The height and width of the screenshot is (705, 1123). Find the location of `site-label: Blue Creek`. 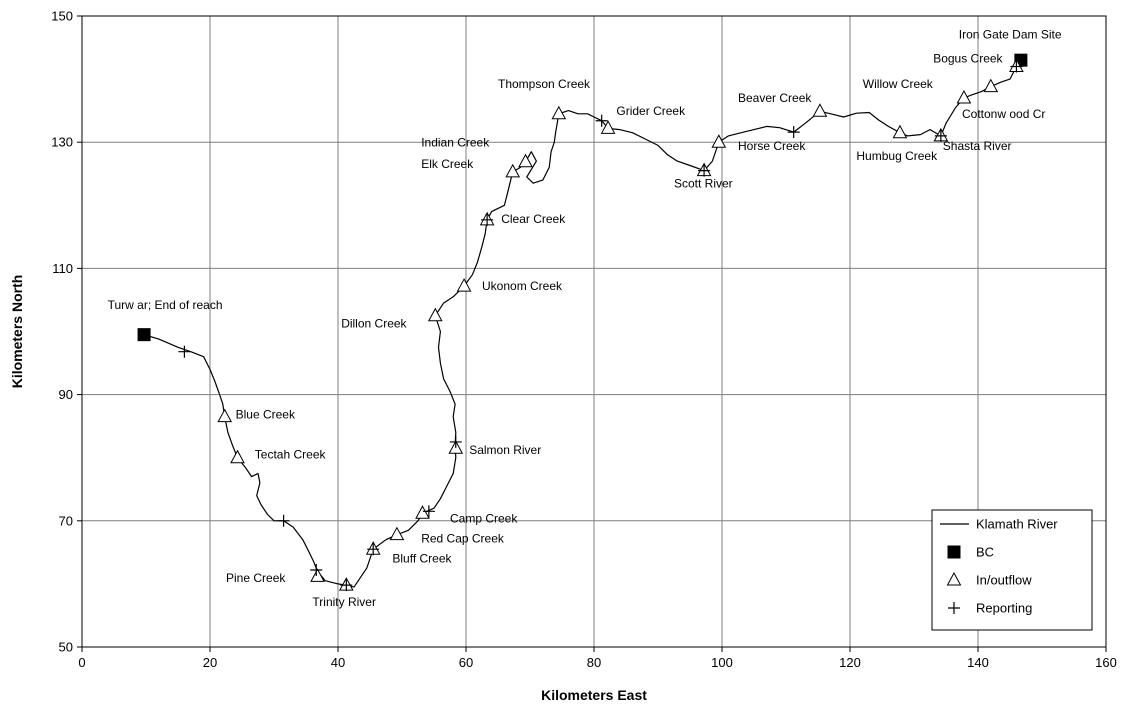

site-label: Blue Creek is located at coordinates (266, 415).